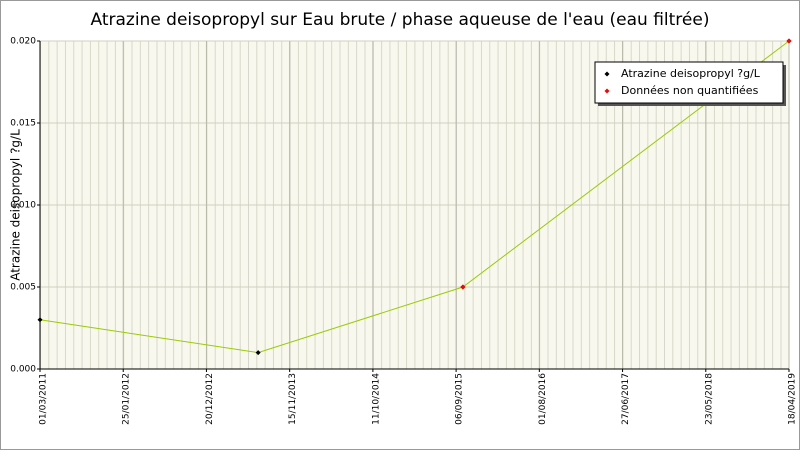 Image resolution: width=800 pixels, height=450 pixels. Describe the element at coordinates (23, 288) in the screenshot. I see `y-tick-label: 0.005` at that location.